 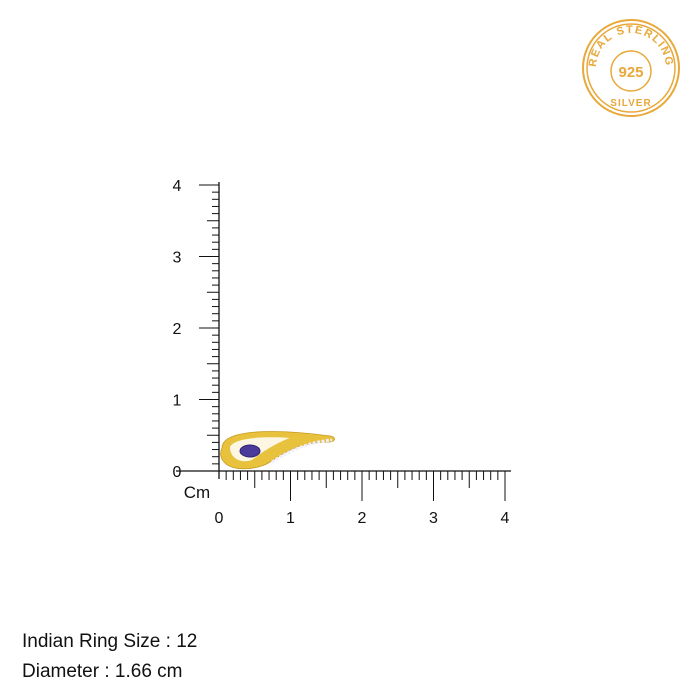 I want to click on y-tick-label: 1, so click(x=177, y=401).